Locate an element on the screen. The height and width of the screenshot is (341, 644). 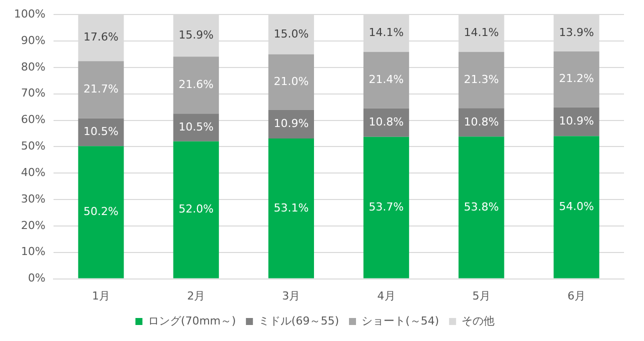
y-tick-label: 90% is located at coordinates (33, 40).